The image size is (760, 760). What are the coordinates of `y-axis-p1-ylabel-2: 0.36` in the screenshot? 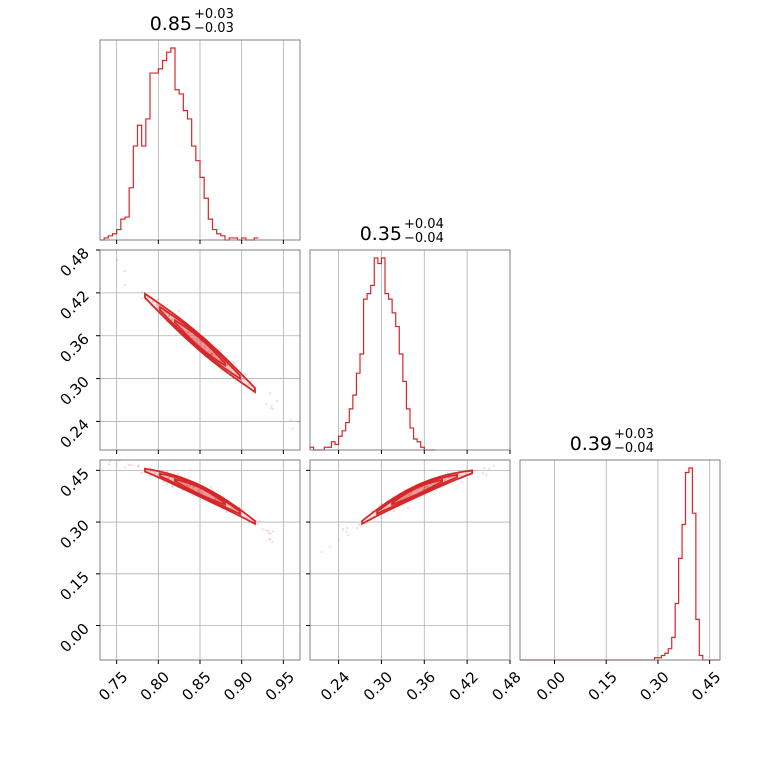 It's located at (74, 348).